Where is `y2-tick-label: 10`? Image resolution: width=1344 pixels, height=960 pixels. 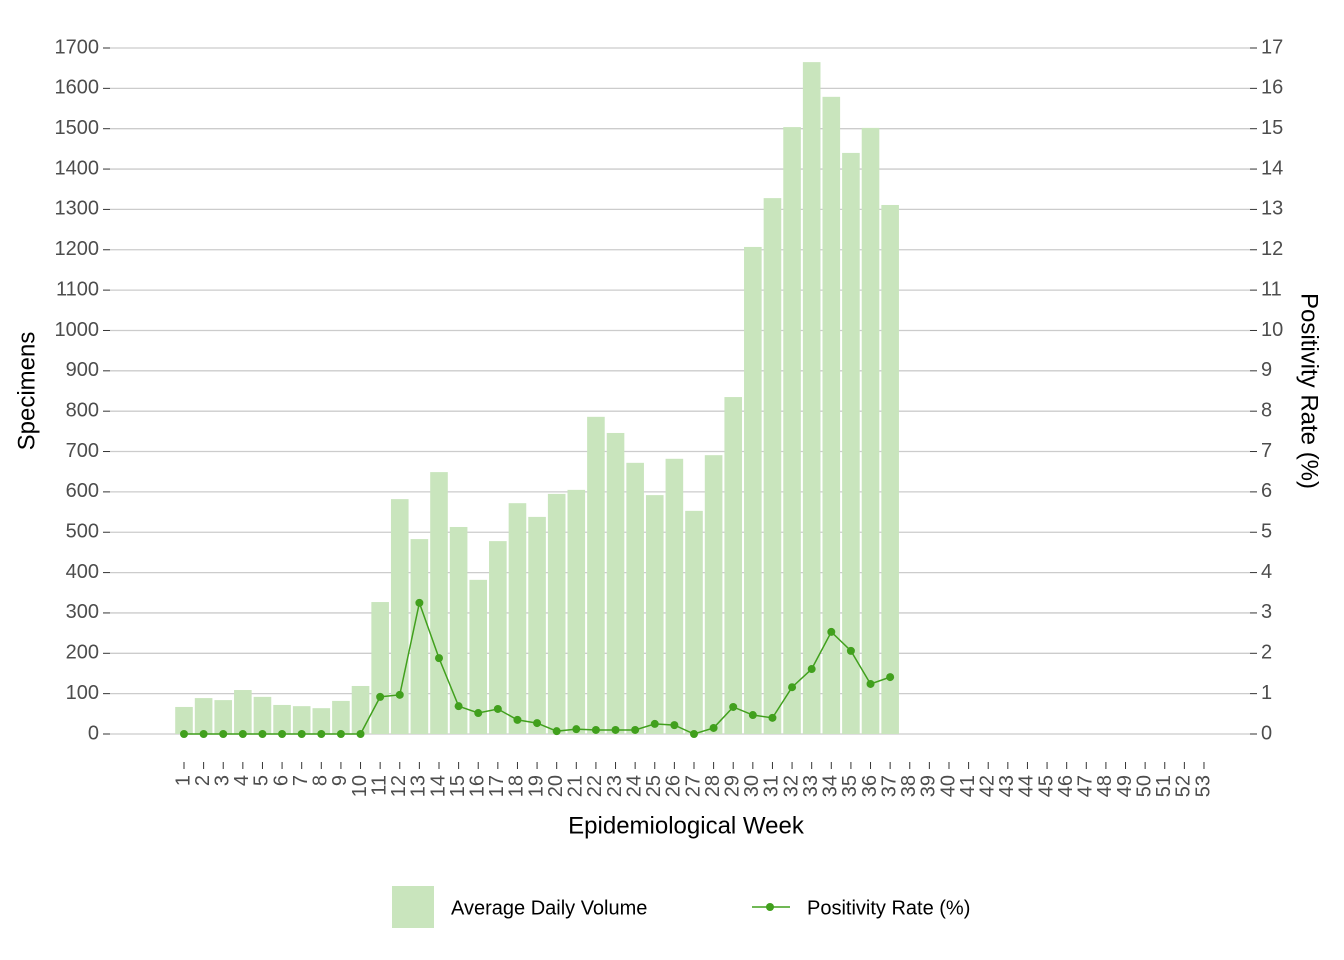 y2-tick-label: 10 is located at coordinates (1272, 330).